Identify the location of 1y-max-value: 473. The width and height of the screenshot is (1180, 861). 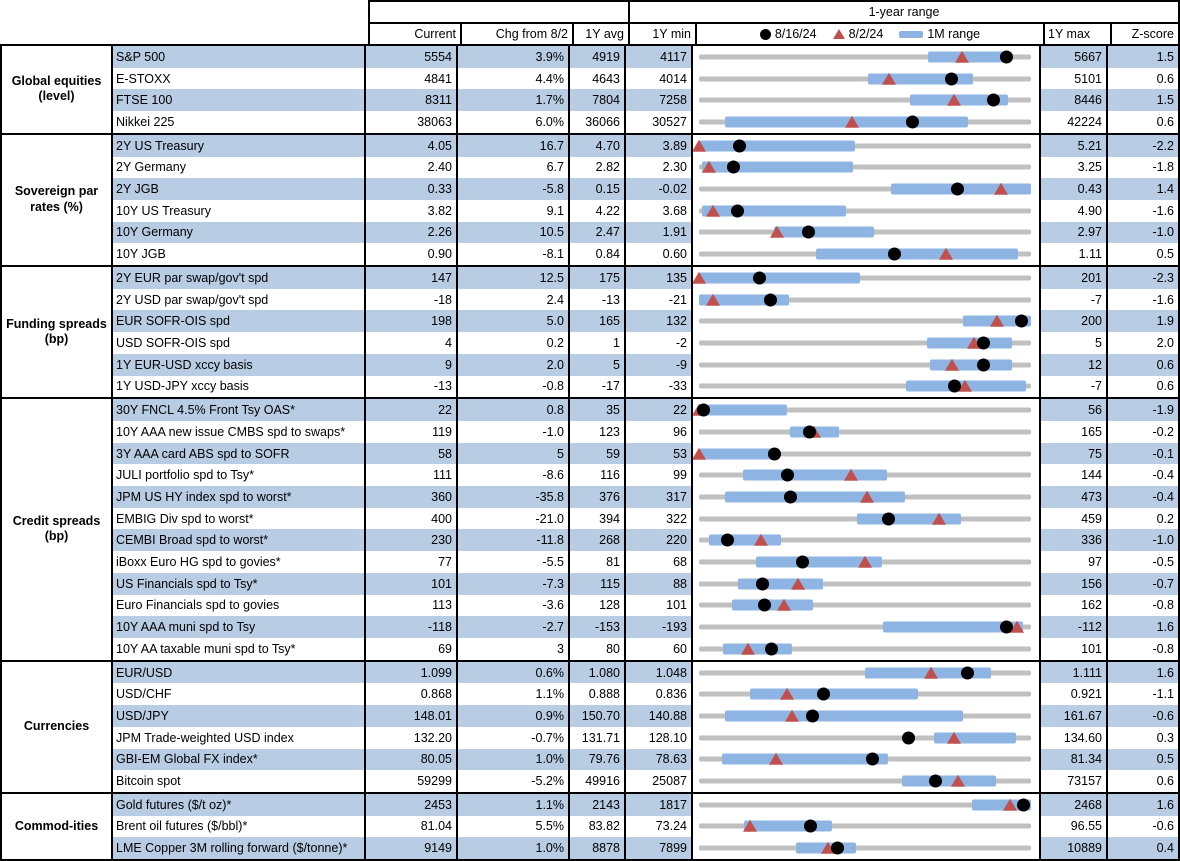
(1074, 497).